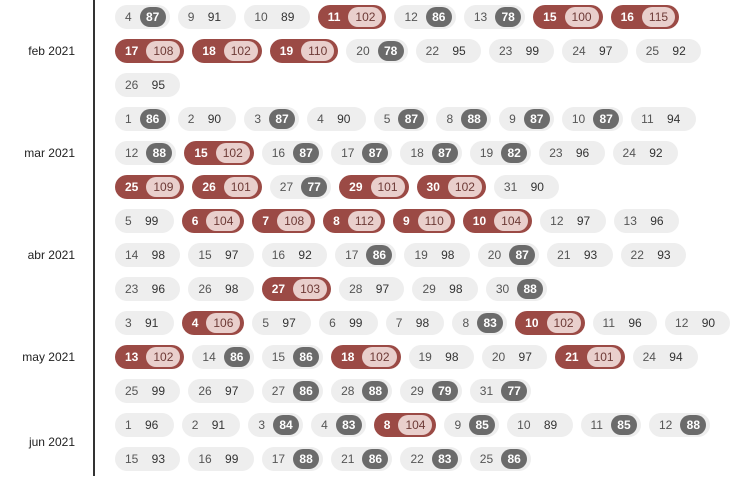 The height and width of the screenshot is (477, 742). What do you see at coordinates (522, 51) in the screenshot?
I see `day-chip: 23 99` at bounding box center [522, 51].